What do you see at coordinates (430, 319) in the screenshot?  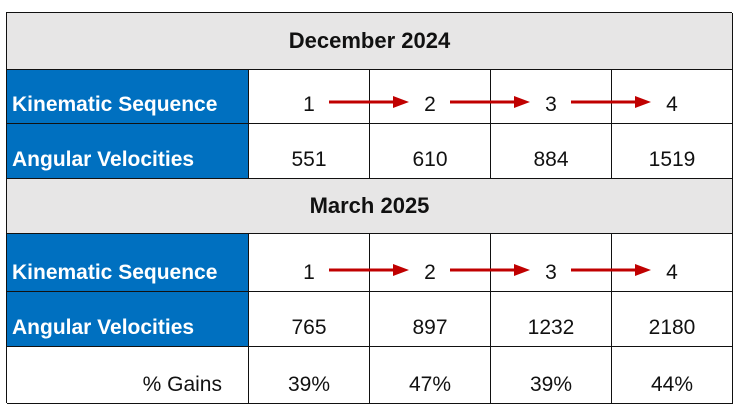 I see `velocity-value: 897` at bounding box center [430, 319].